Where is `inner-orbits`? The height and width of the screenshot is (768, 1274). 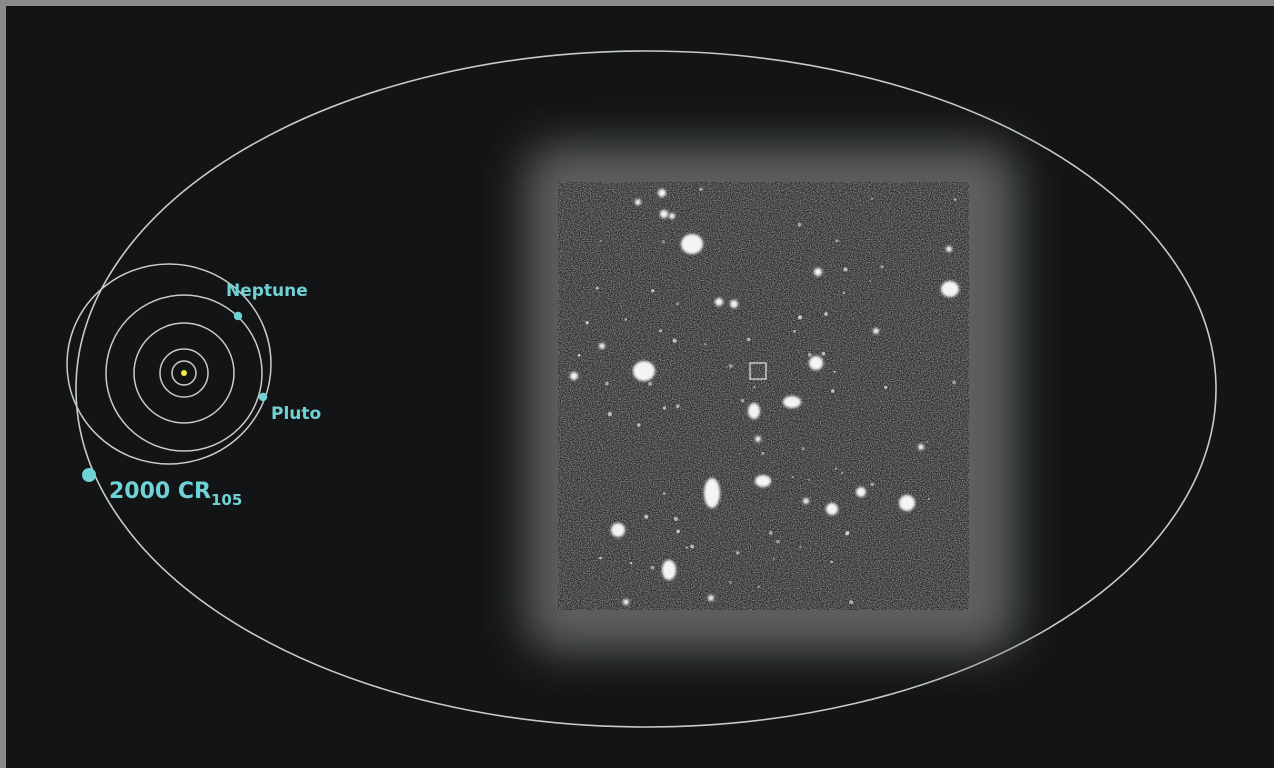 inner-orbits is located at coordinates (169, 364).